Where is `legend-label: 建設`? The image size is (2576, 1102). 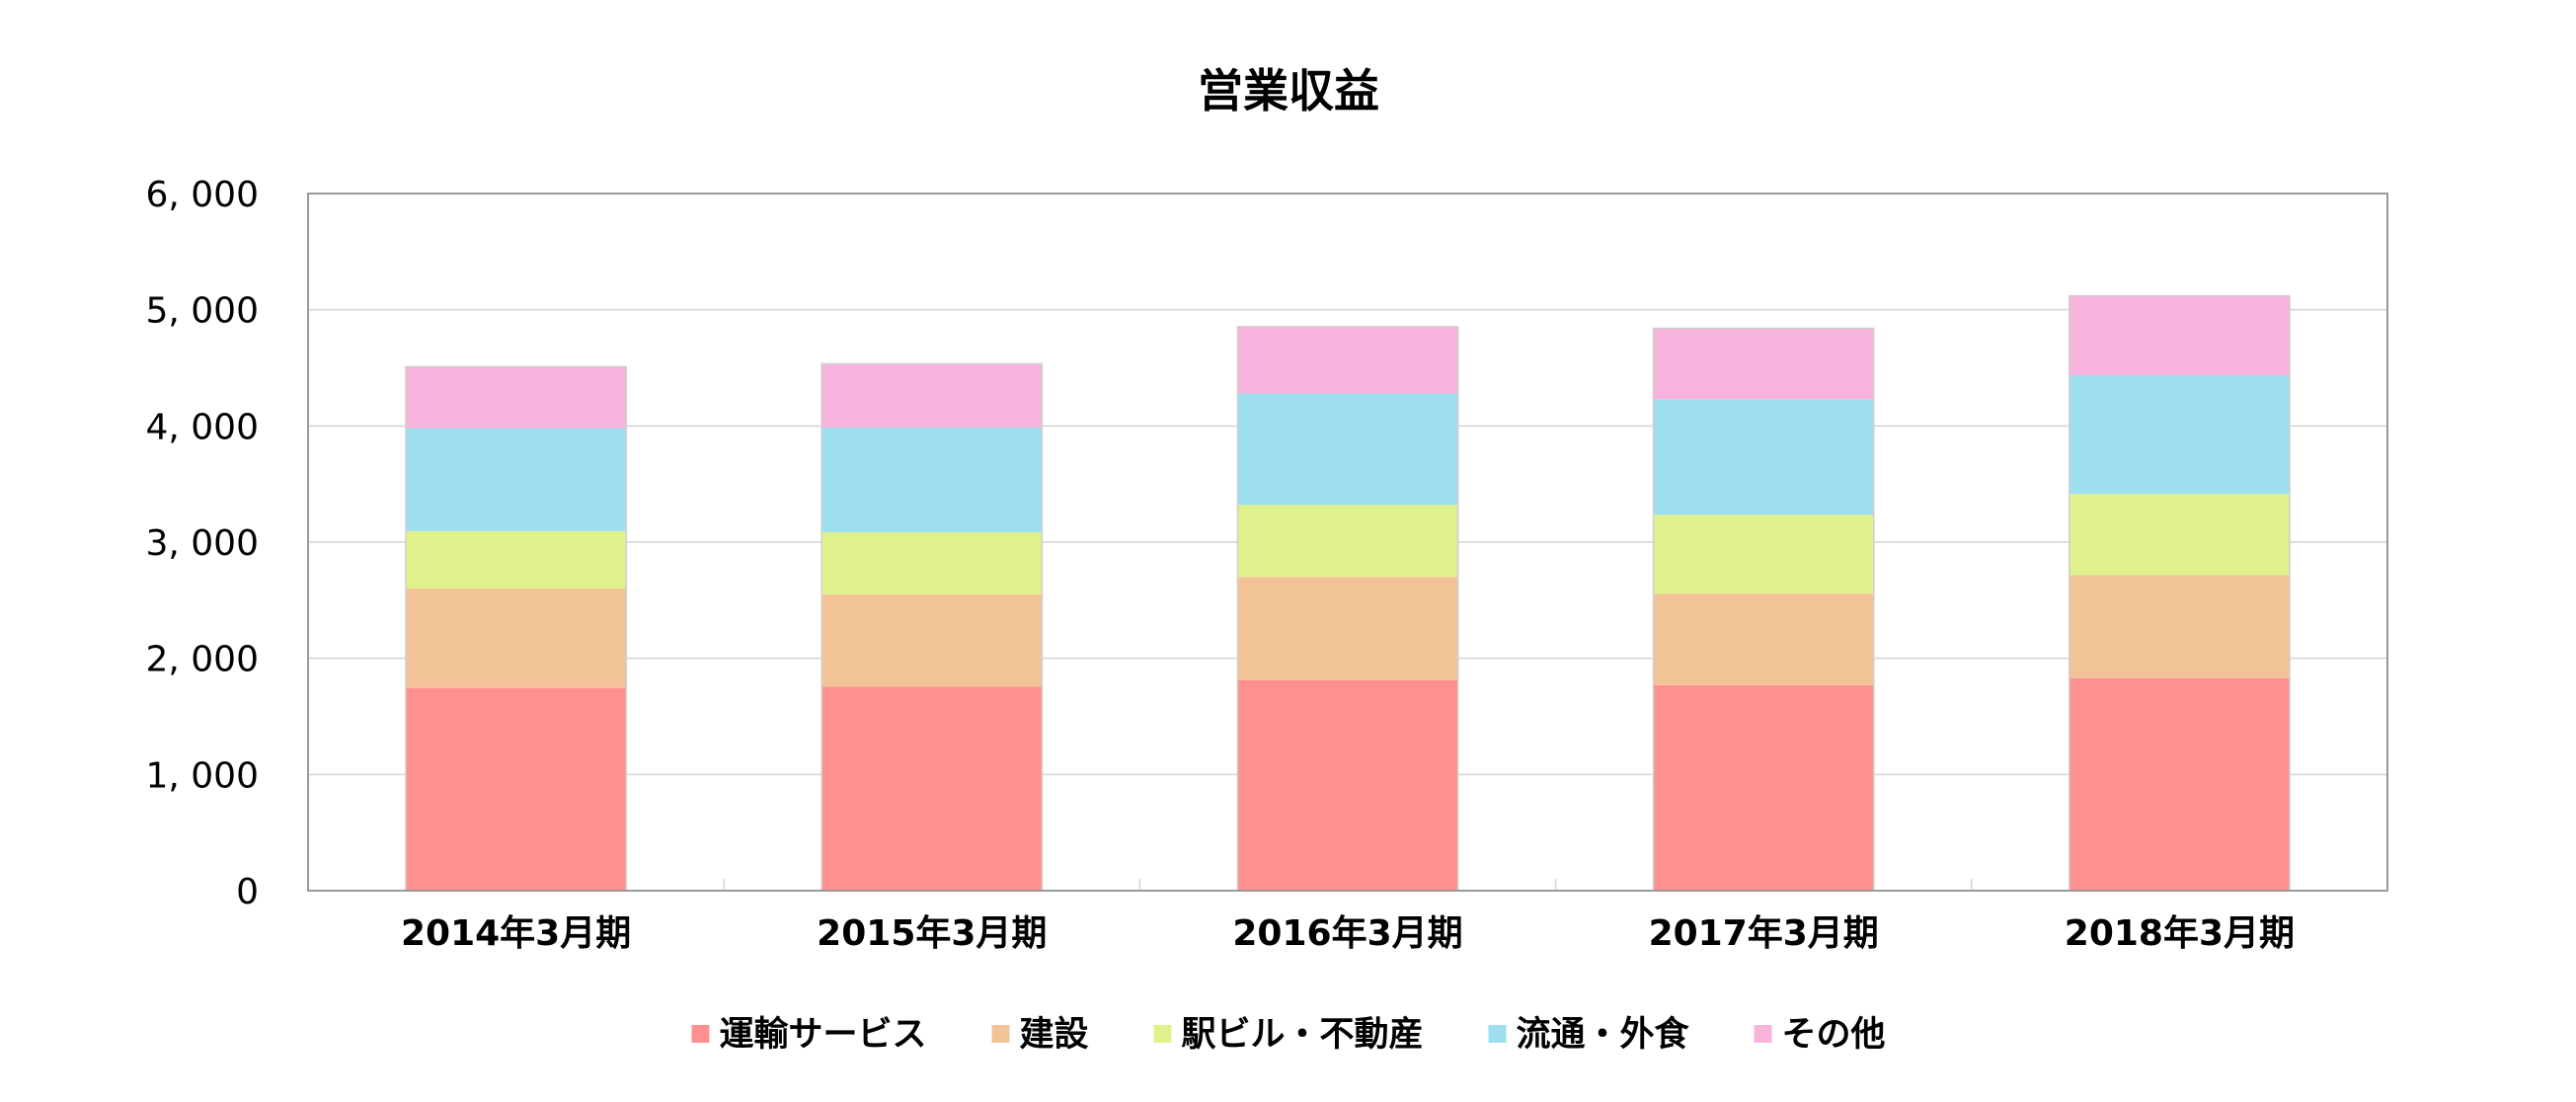
legend-label: 建設 is located at coordinates (1053, 1035).